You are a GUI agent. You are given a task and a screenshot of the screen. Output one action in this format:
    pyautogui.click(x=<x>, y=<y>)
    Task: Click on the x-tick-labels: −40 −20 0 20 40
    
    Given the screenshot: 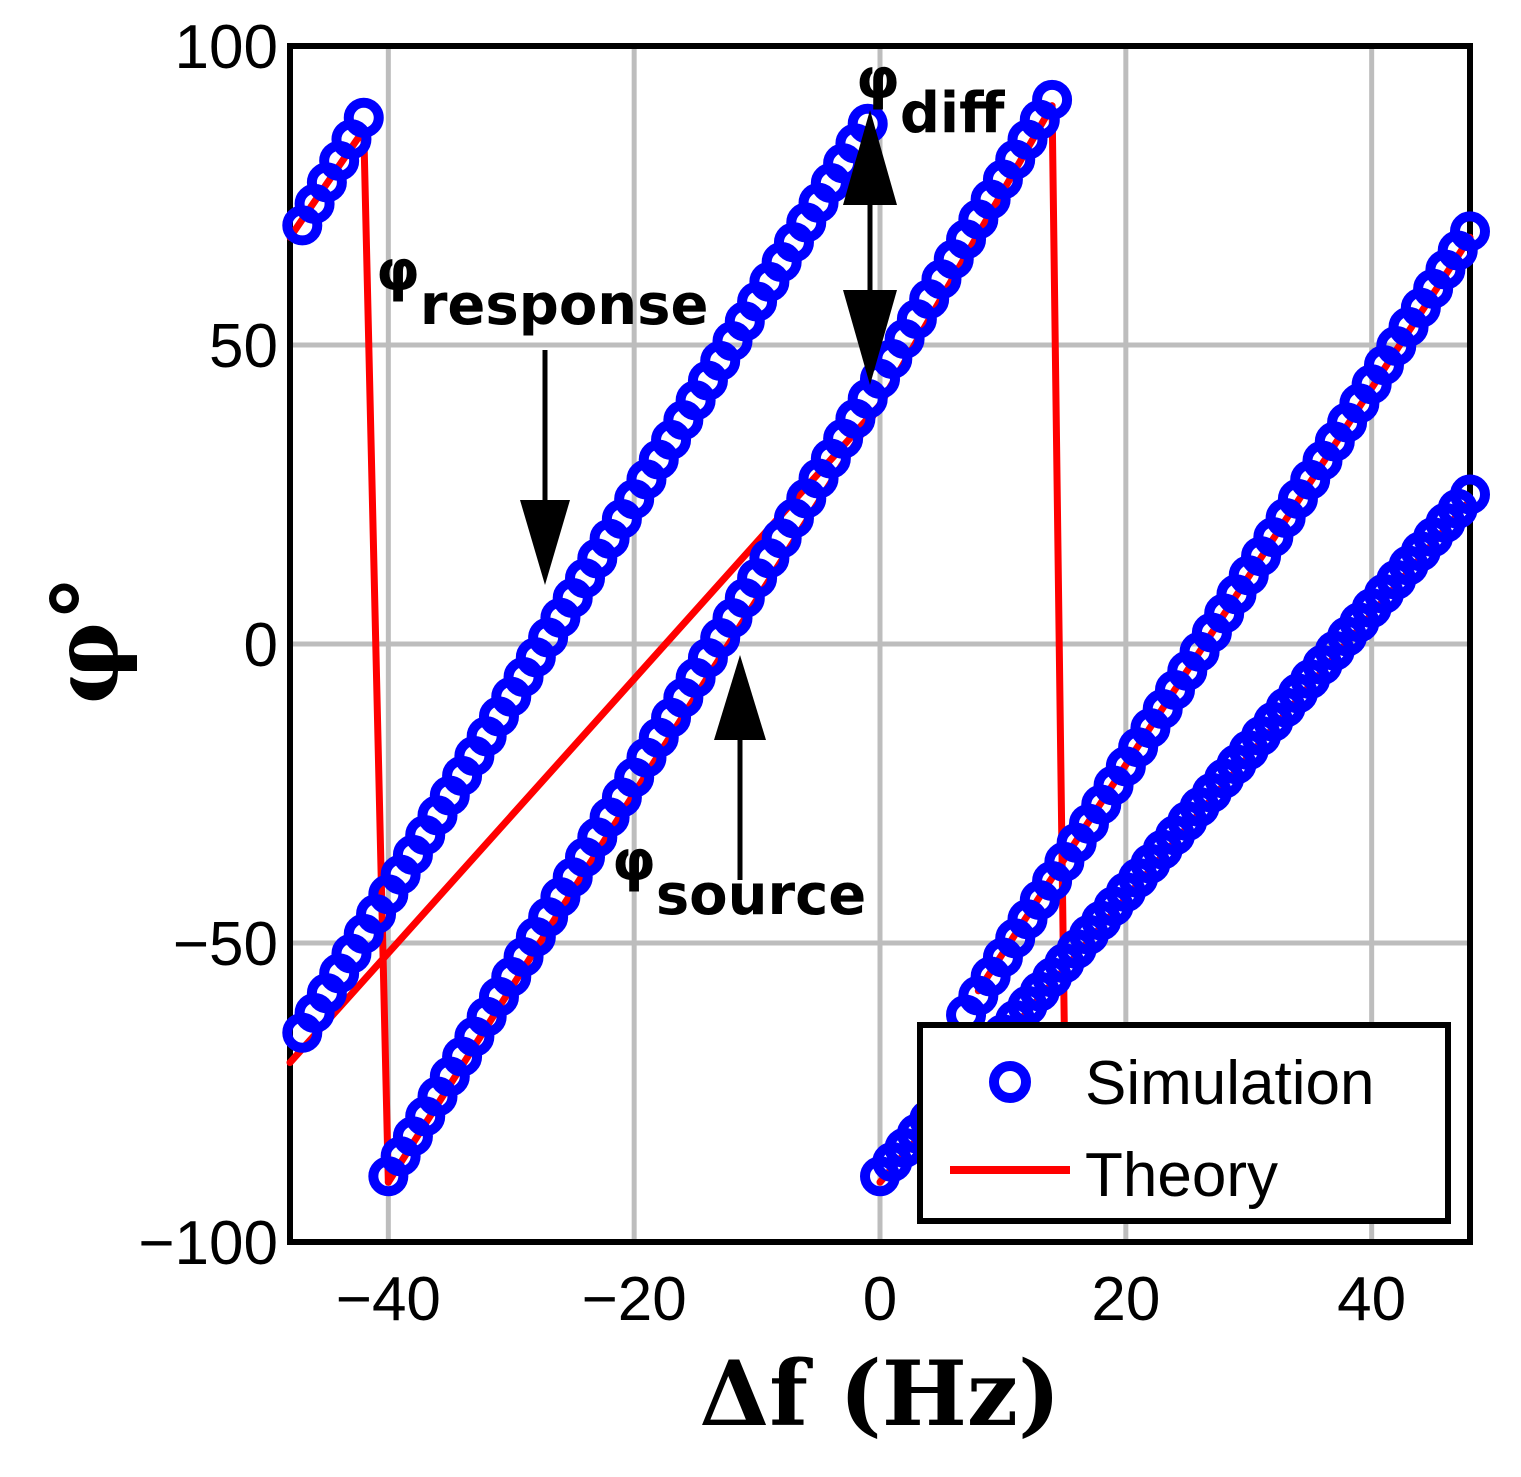 What is the action you would take?
    pyautogui.click(x=871, y=1299)
    